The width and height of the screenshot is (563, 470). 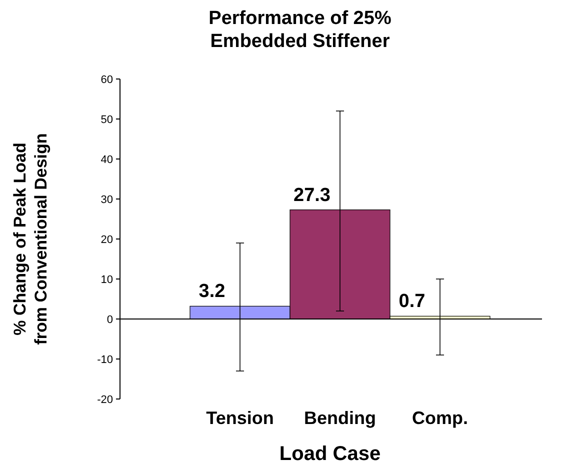 What do you see at coordinates (106, 80) in the screenshot?
I see `y-tick-label: 60` at bounding box center [106, 80].